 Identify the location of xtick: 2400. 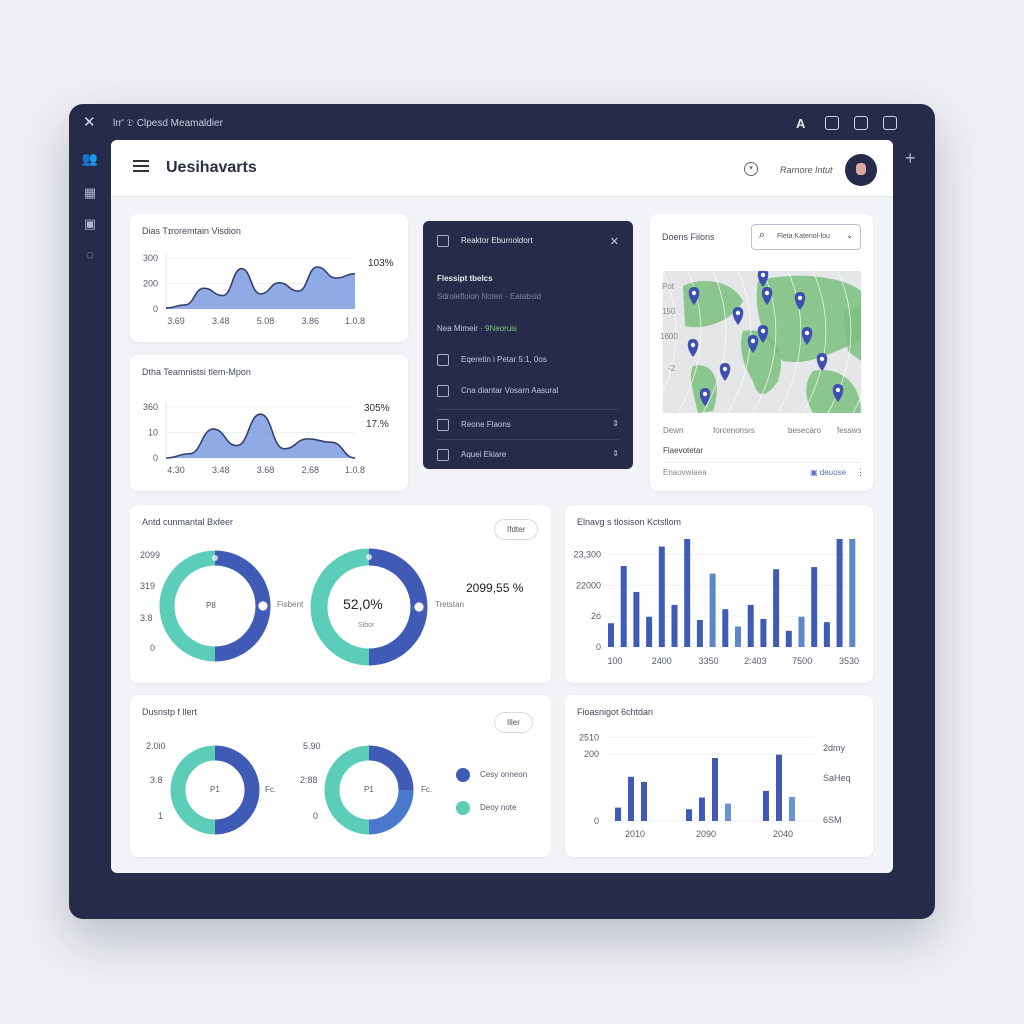
(662, 661).